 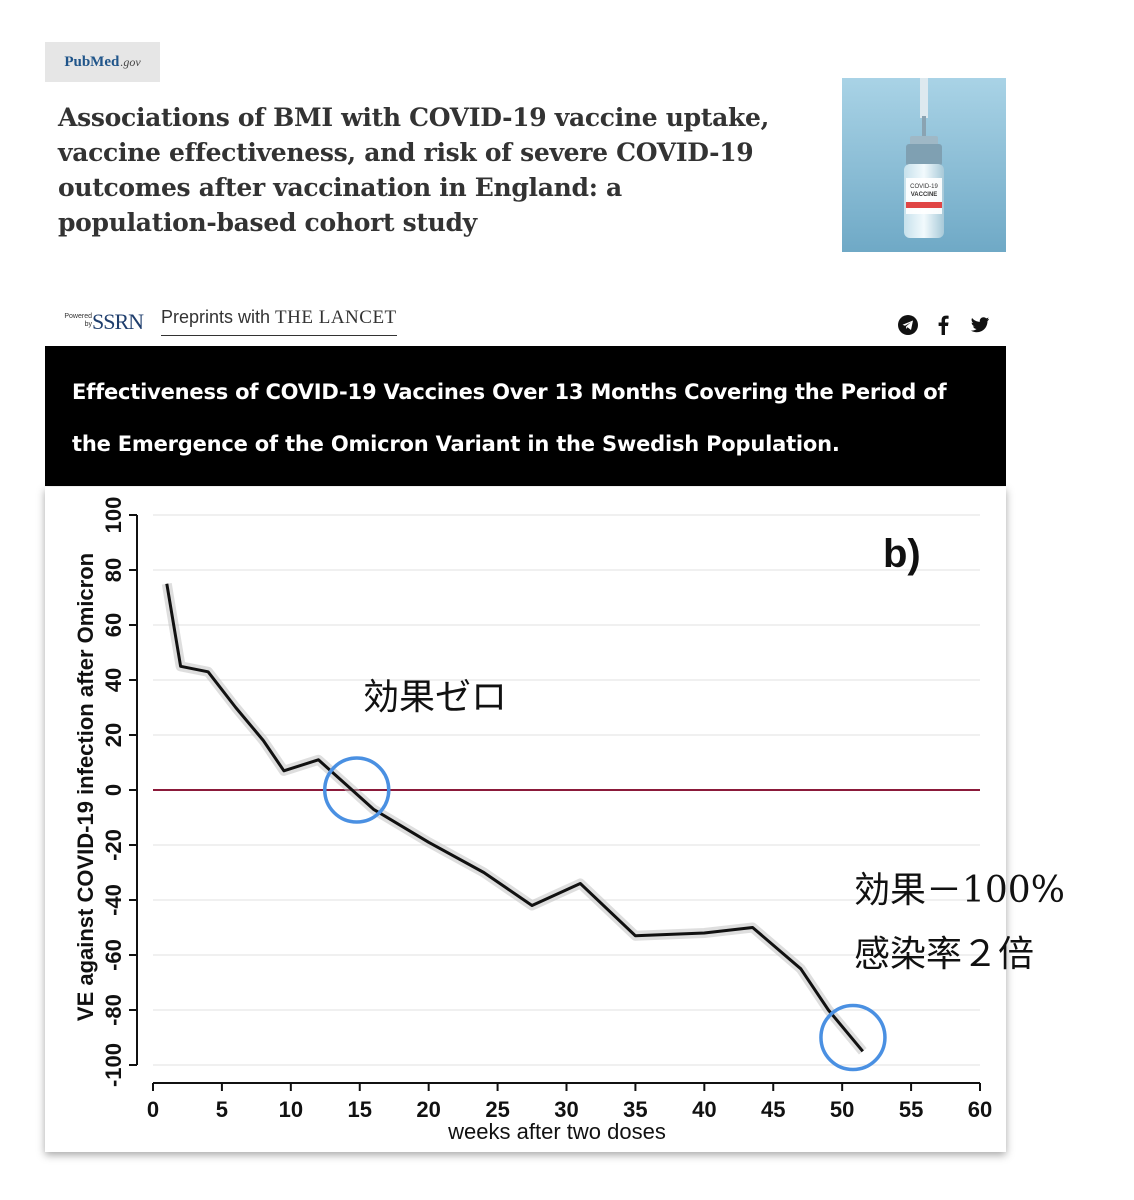 I want to click on x-tick-labels: 0 5 10 15 20 25 30 35 40 45 50 55 60, so click(x=569, y=1109).